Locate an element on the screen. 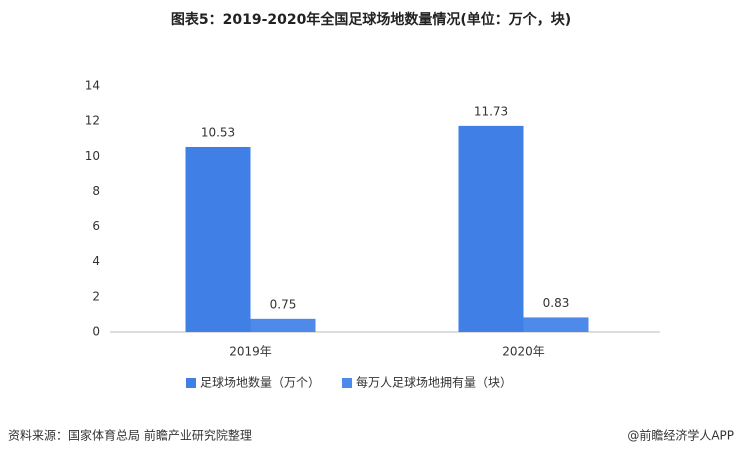 This screenshot has width=742, height=456. x-tick-label: 2020年 is located at coordinates (523, 352).